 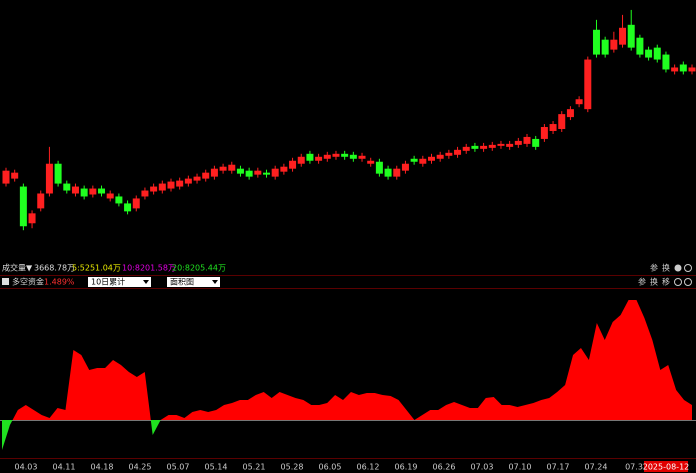 I want to click on x-tick-label: 04.11, so click(x=64, y=467).